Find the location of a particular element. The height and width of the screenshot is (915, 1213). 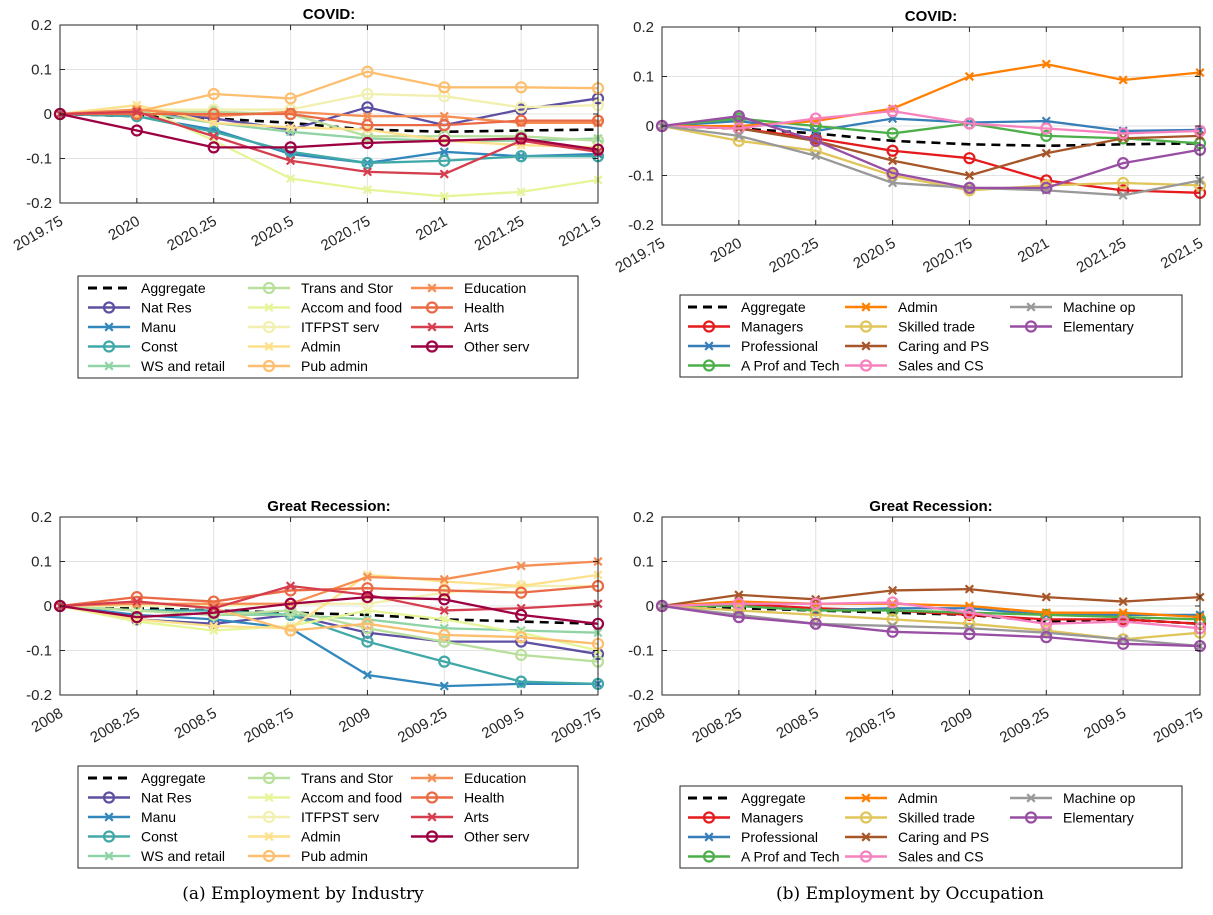

chart-4-ytick-label: 0.1 is located at coordinates (643, 562).